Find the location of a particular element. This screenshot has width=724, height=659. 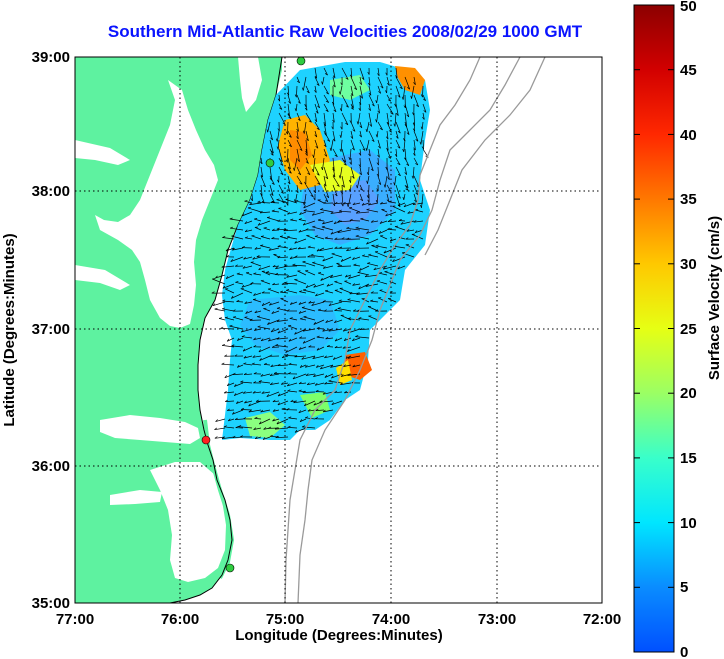

y-tick-label: 39:00 is located at coordinates (51, 57).